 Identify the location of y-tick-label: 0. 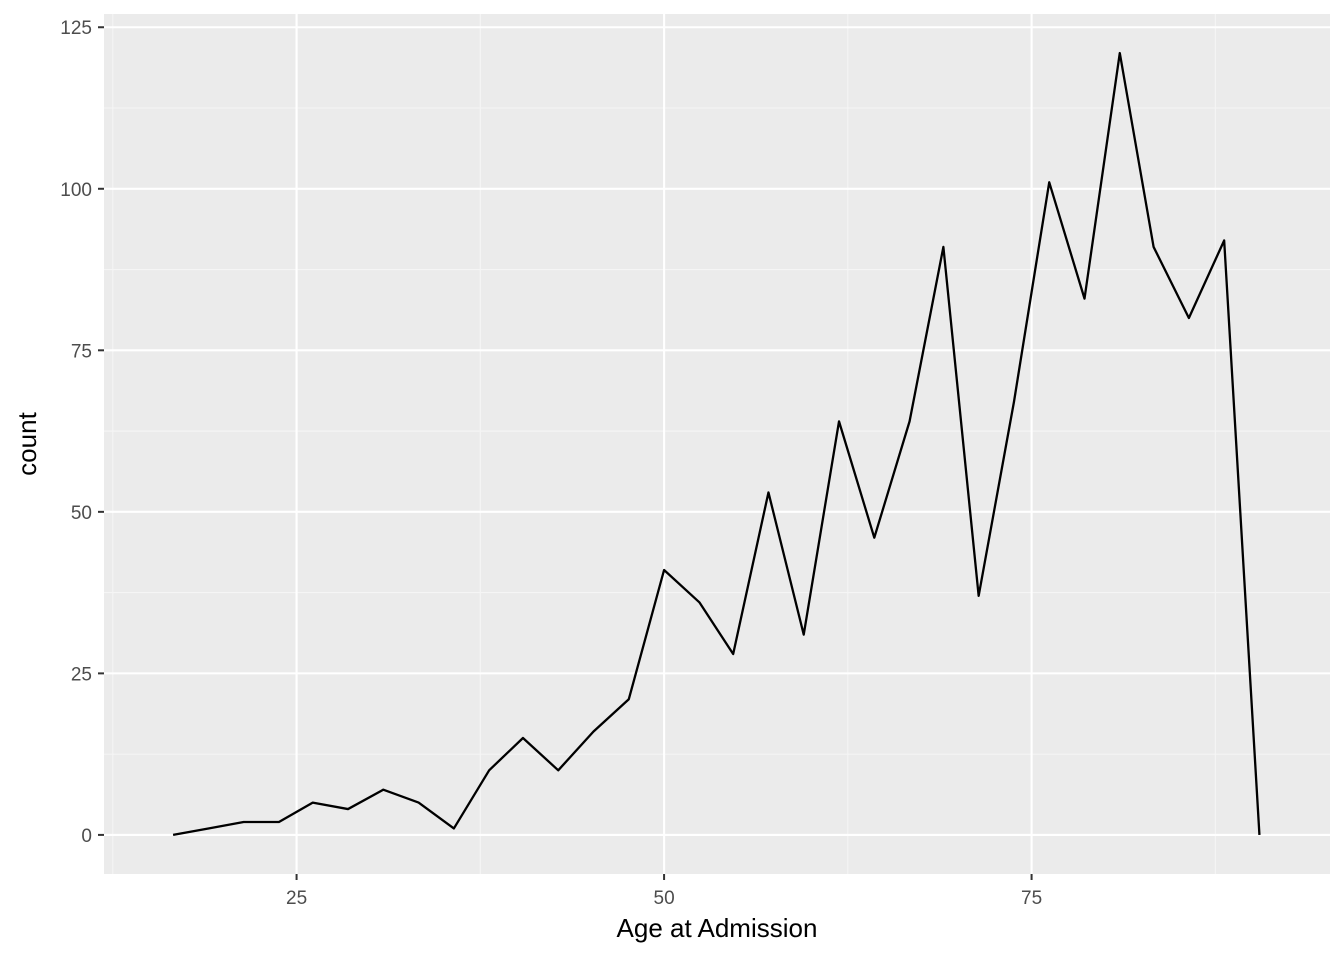
(86, 836).